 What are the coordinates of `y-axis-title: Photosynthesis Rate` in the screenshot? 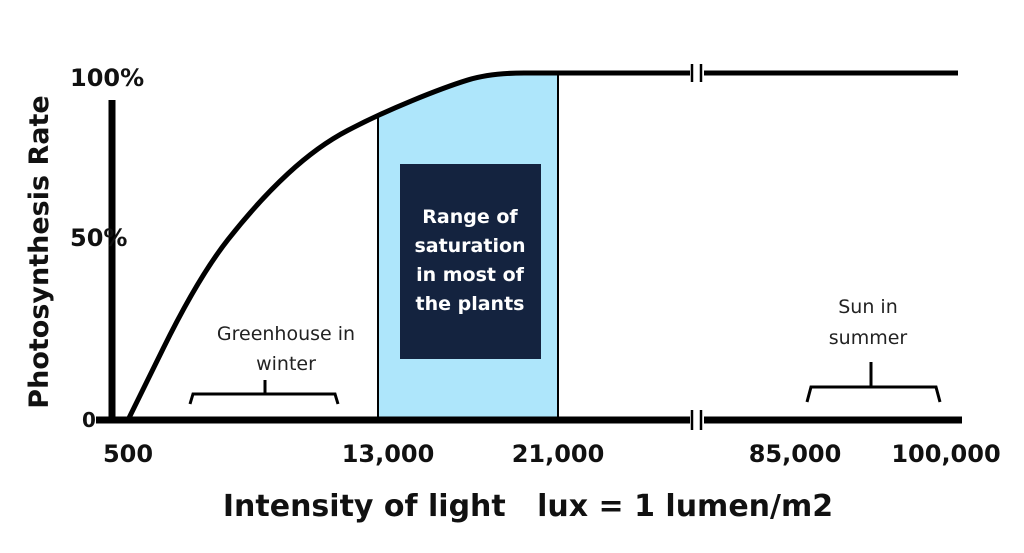 It's located at (39, 251).